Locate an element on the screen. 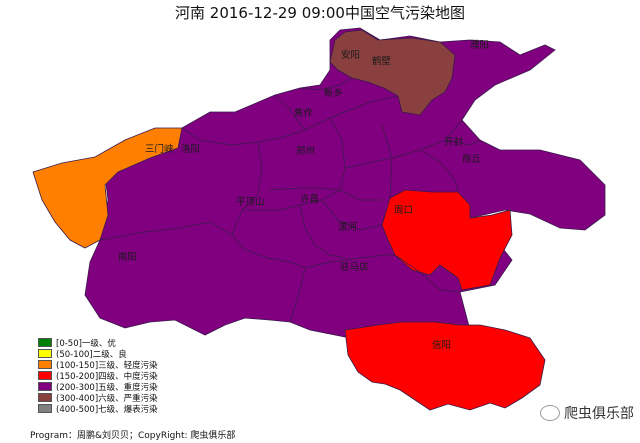 The width and height of the screenshot is (640, 443). city-label-hebi: 鹤壁 is located at coordinates (382, 61).